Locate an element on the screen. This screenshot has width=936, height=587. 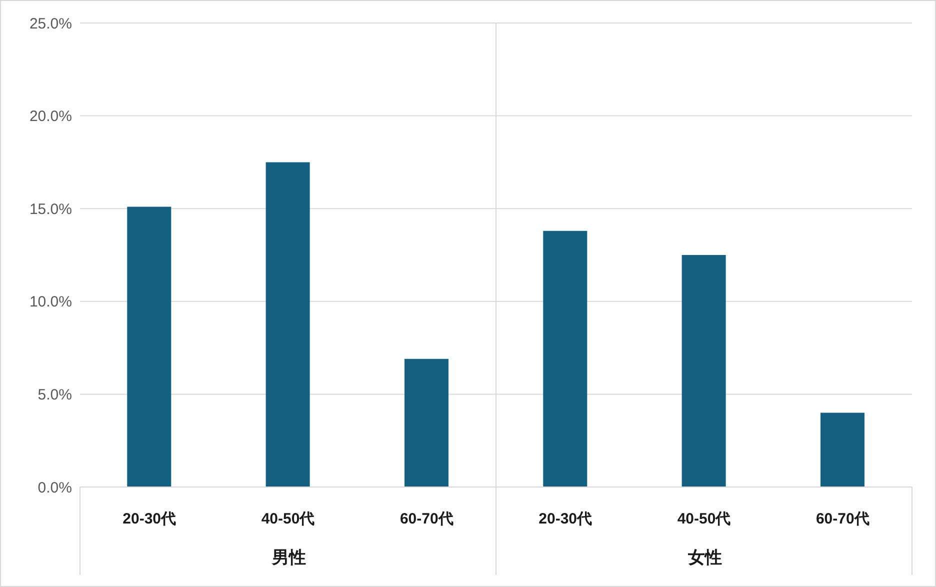
y-tick-label: 20.0% is located at coordinates (50, 117).